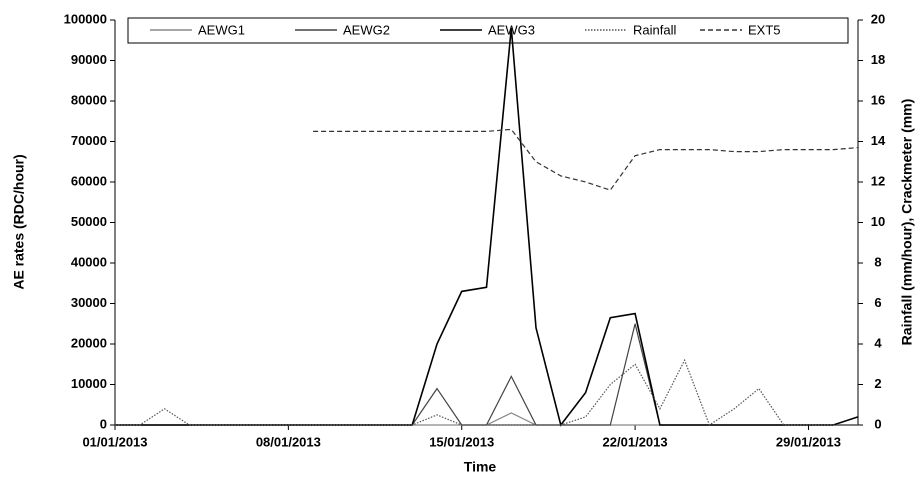 The height and width of the screenshot is (485, 922). Describe the element at coordinates (907, 222) in the screenshot. I see `y2-axis-title: Rainfall (mm/hour), Crackmeter (mm)` at that location.